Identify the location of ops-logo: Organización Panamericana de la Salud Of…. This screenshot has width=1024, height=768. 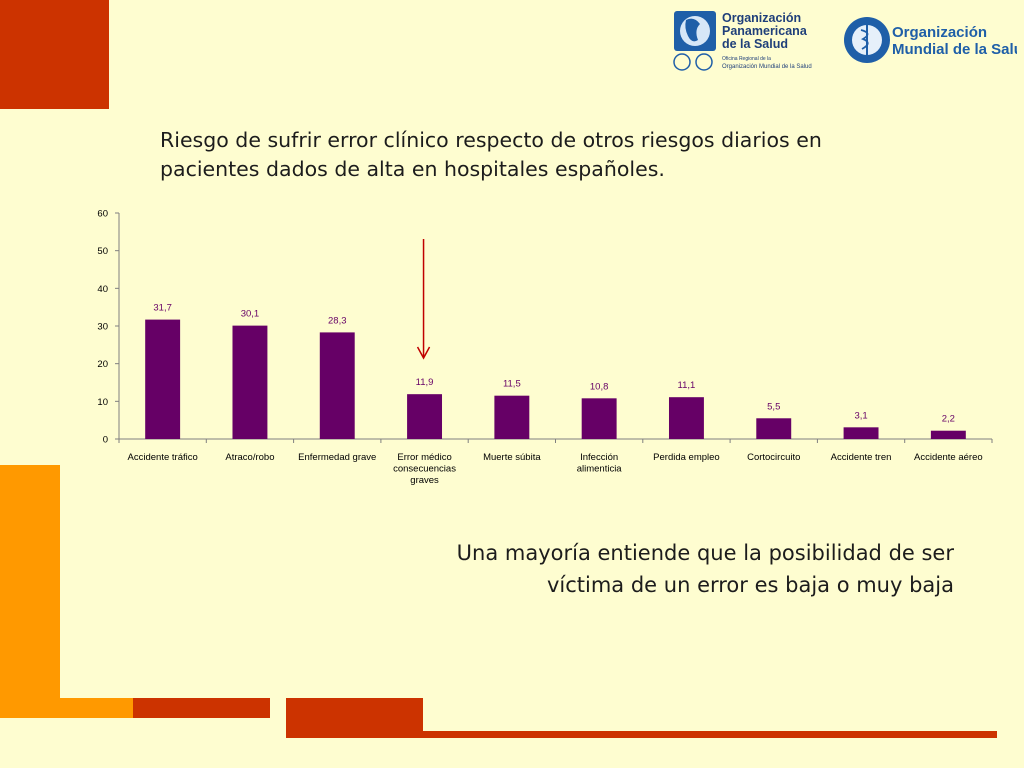
(742, 41).